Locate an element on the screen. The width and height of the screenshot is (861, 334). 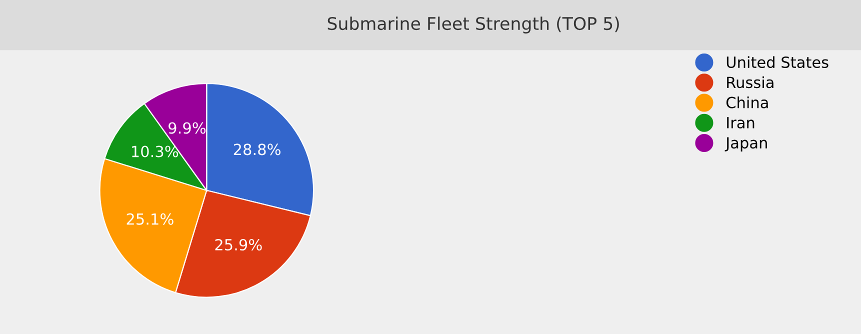
legend-label: Russia is located at coordinates (750, 82).